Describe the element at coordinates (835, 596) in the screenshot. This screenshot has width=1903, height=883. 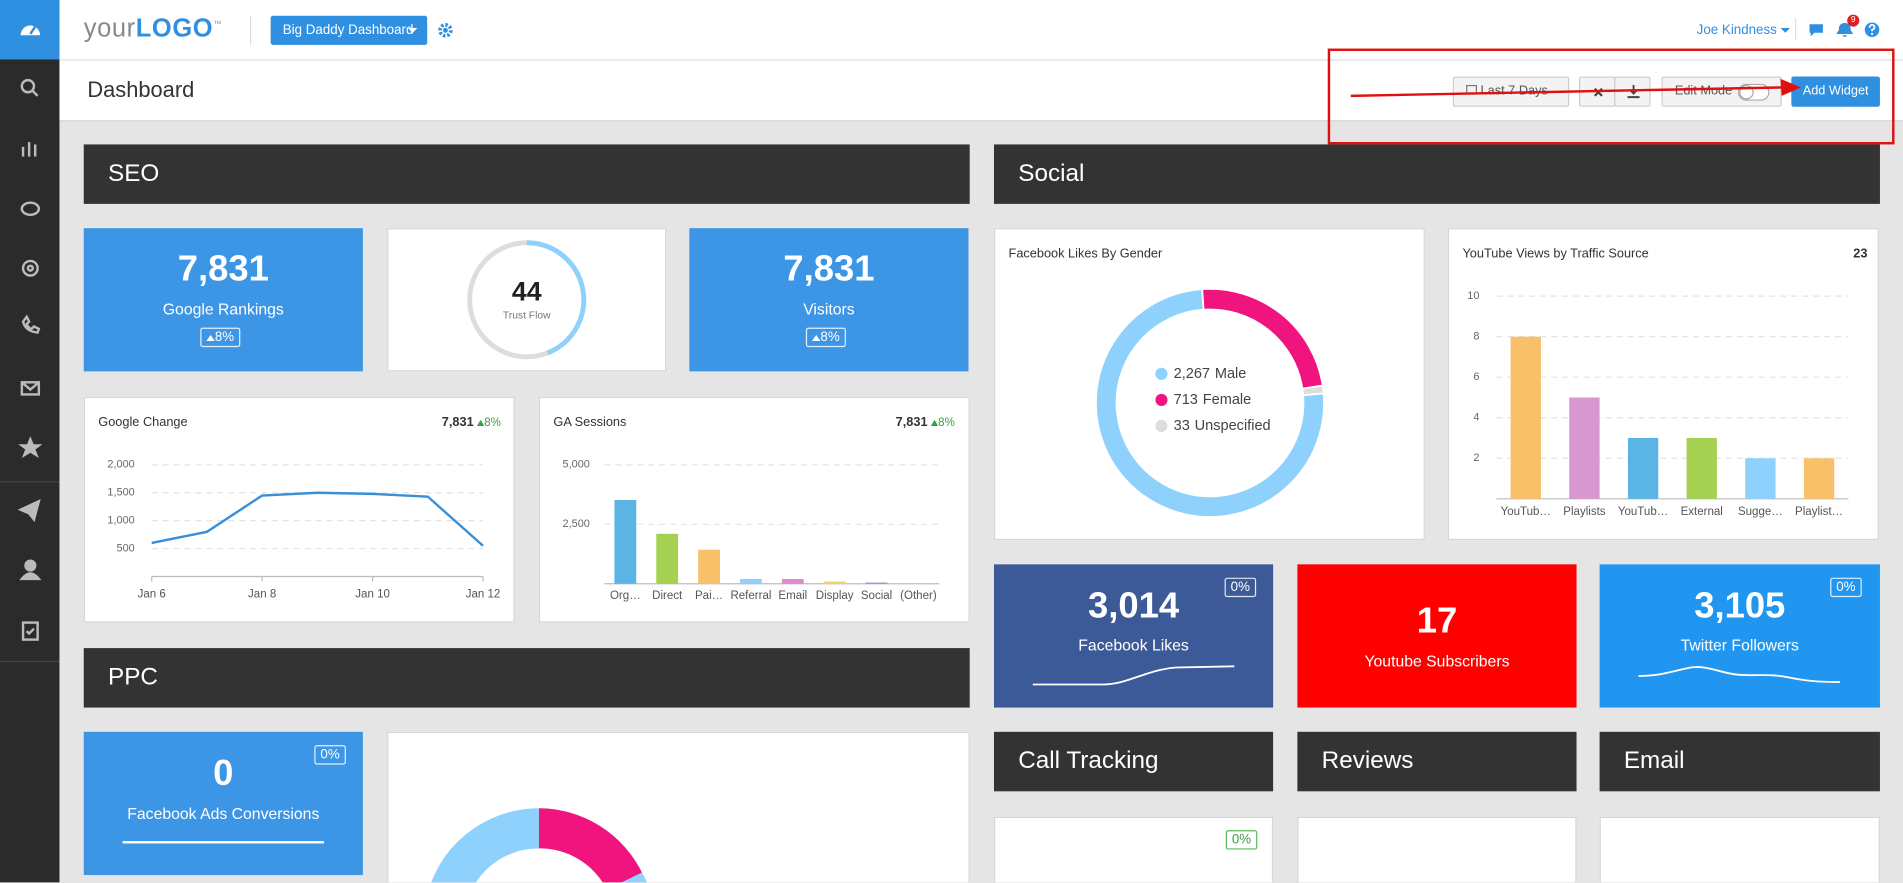
I see `x-tick-label: Display` at that location.